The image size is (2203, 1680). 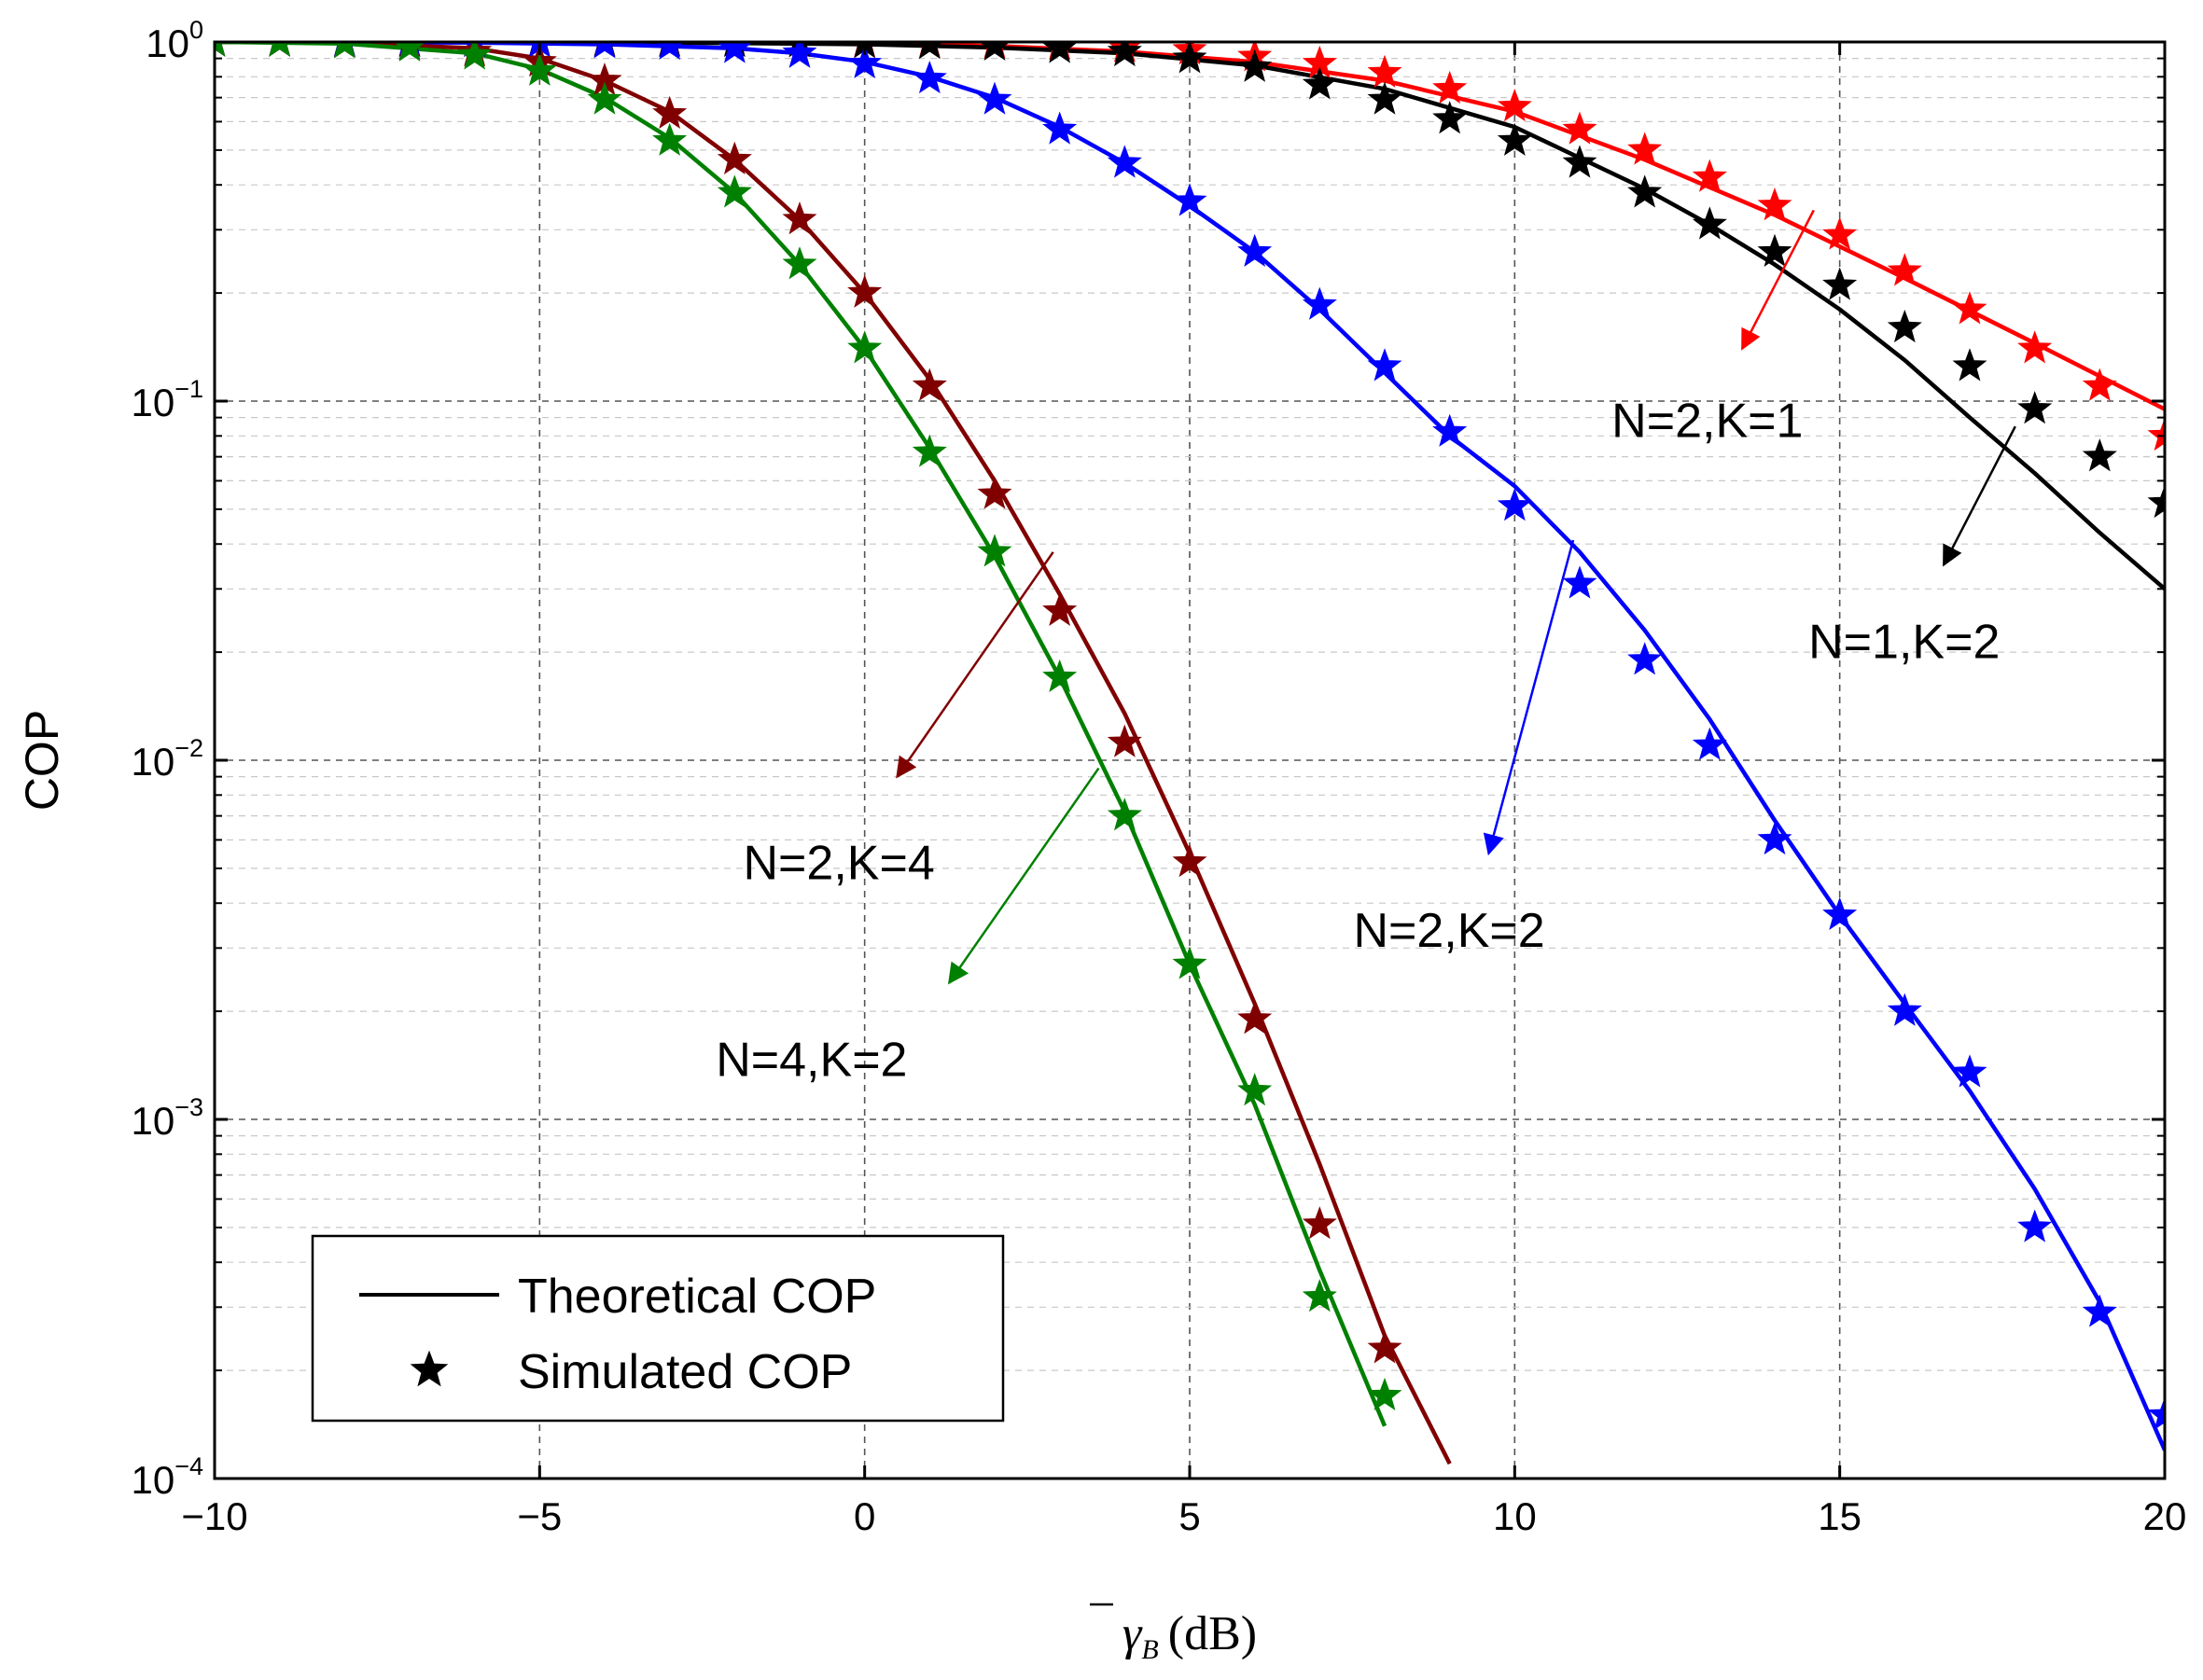 I want to click on svg-text:γB(dB): γB (dB), so click(x=1189, y=1636).